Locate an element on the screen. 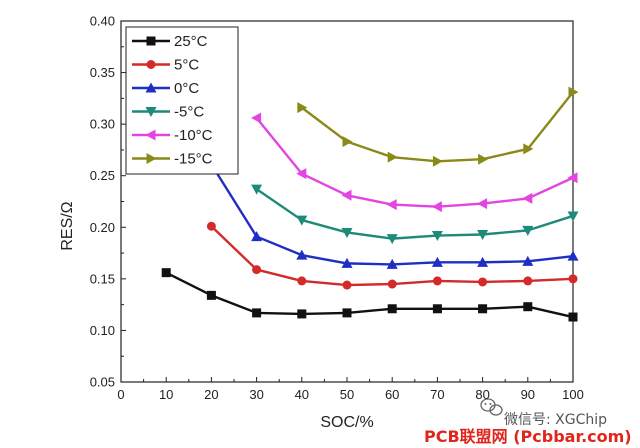 The width and height of the screenshot is (640, 448). y-tick-label: 0.20 is located at coordinates (102, 227).